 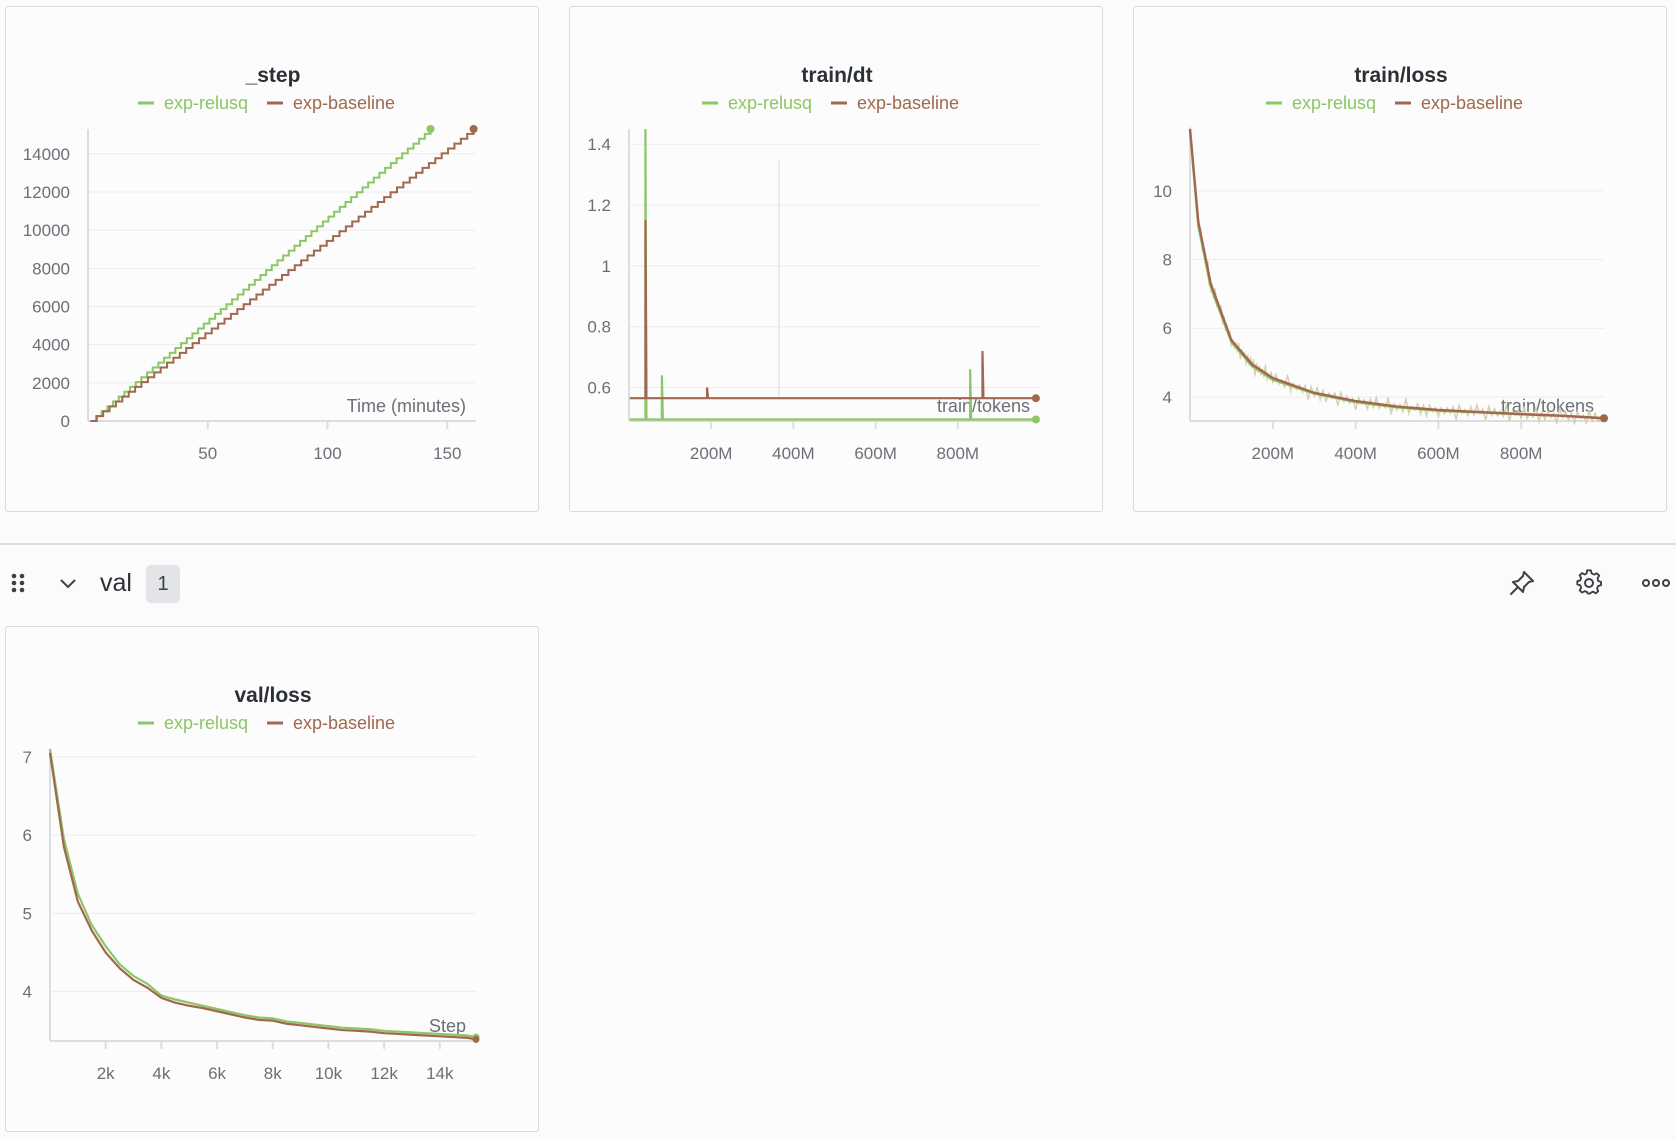 I want to click on y-tick-label: 1, so click(x=606, y=266).